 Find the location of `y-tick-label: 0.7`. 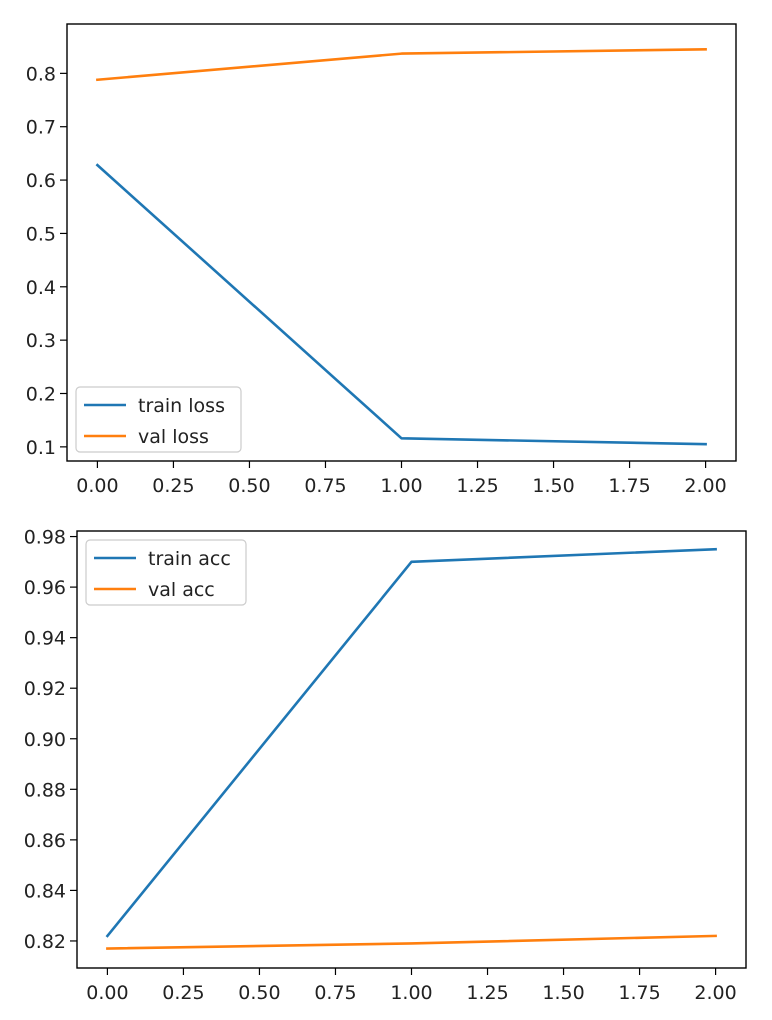

y-tick-label: 0.7 is located at coordinates (41, 128).